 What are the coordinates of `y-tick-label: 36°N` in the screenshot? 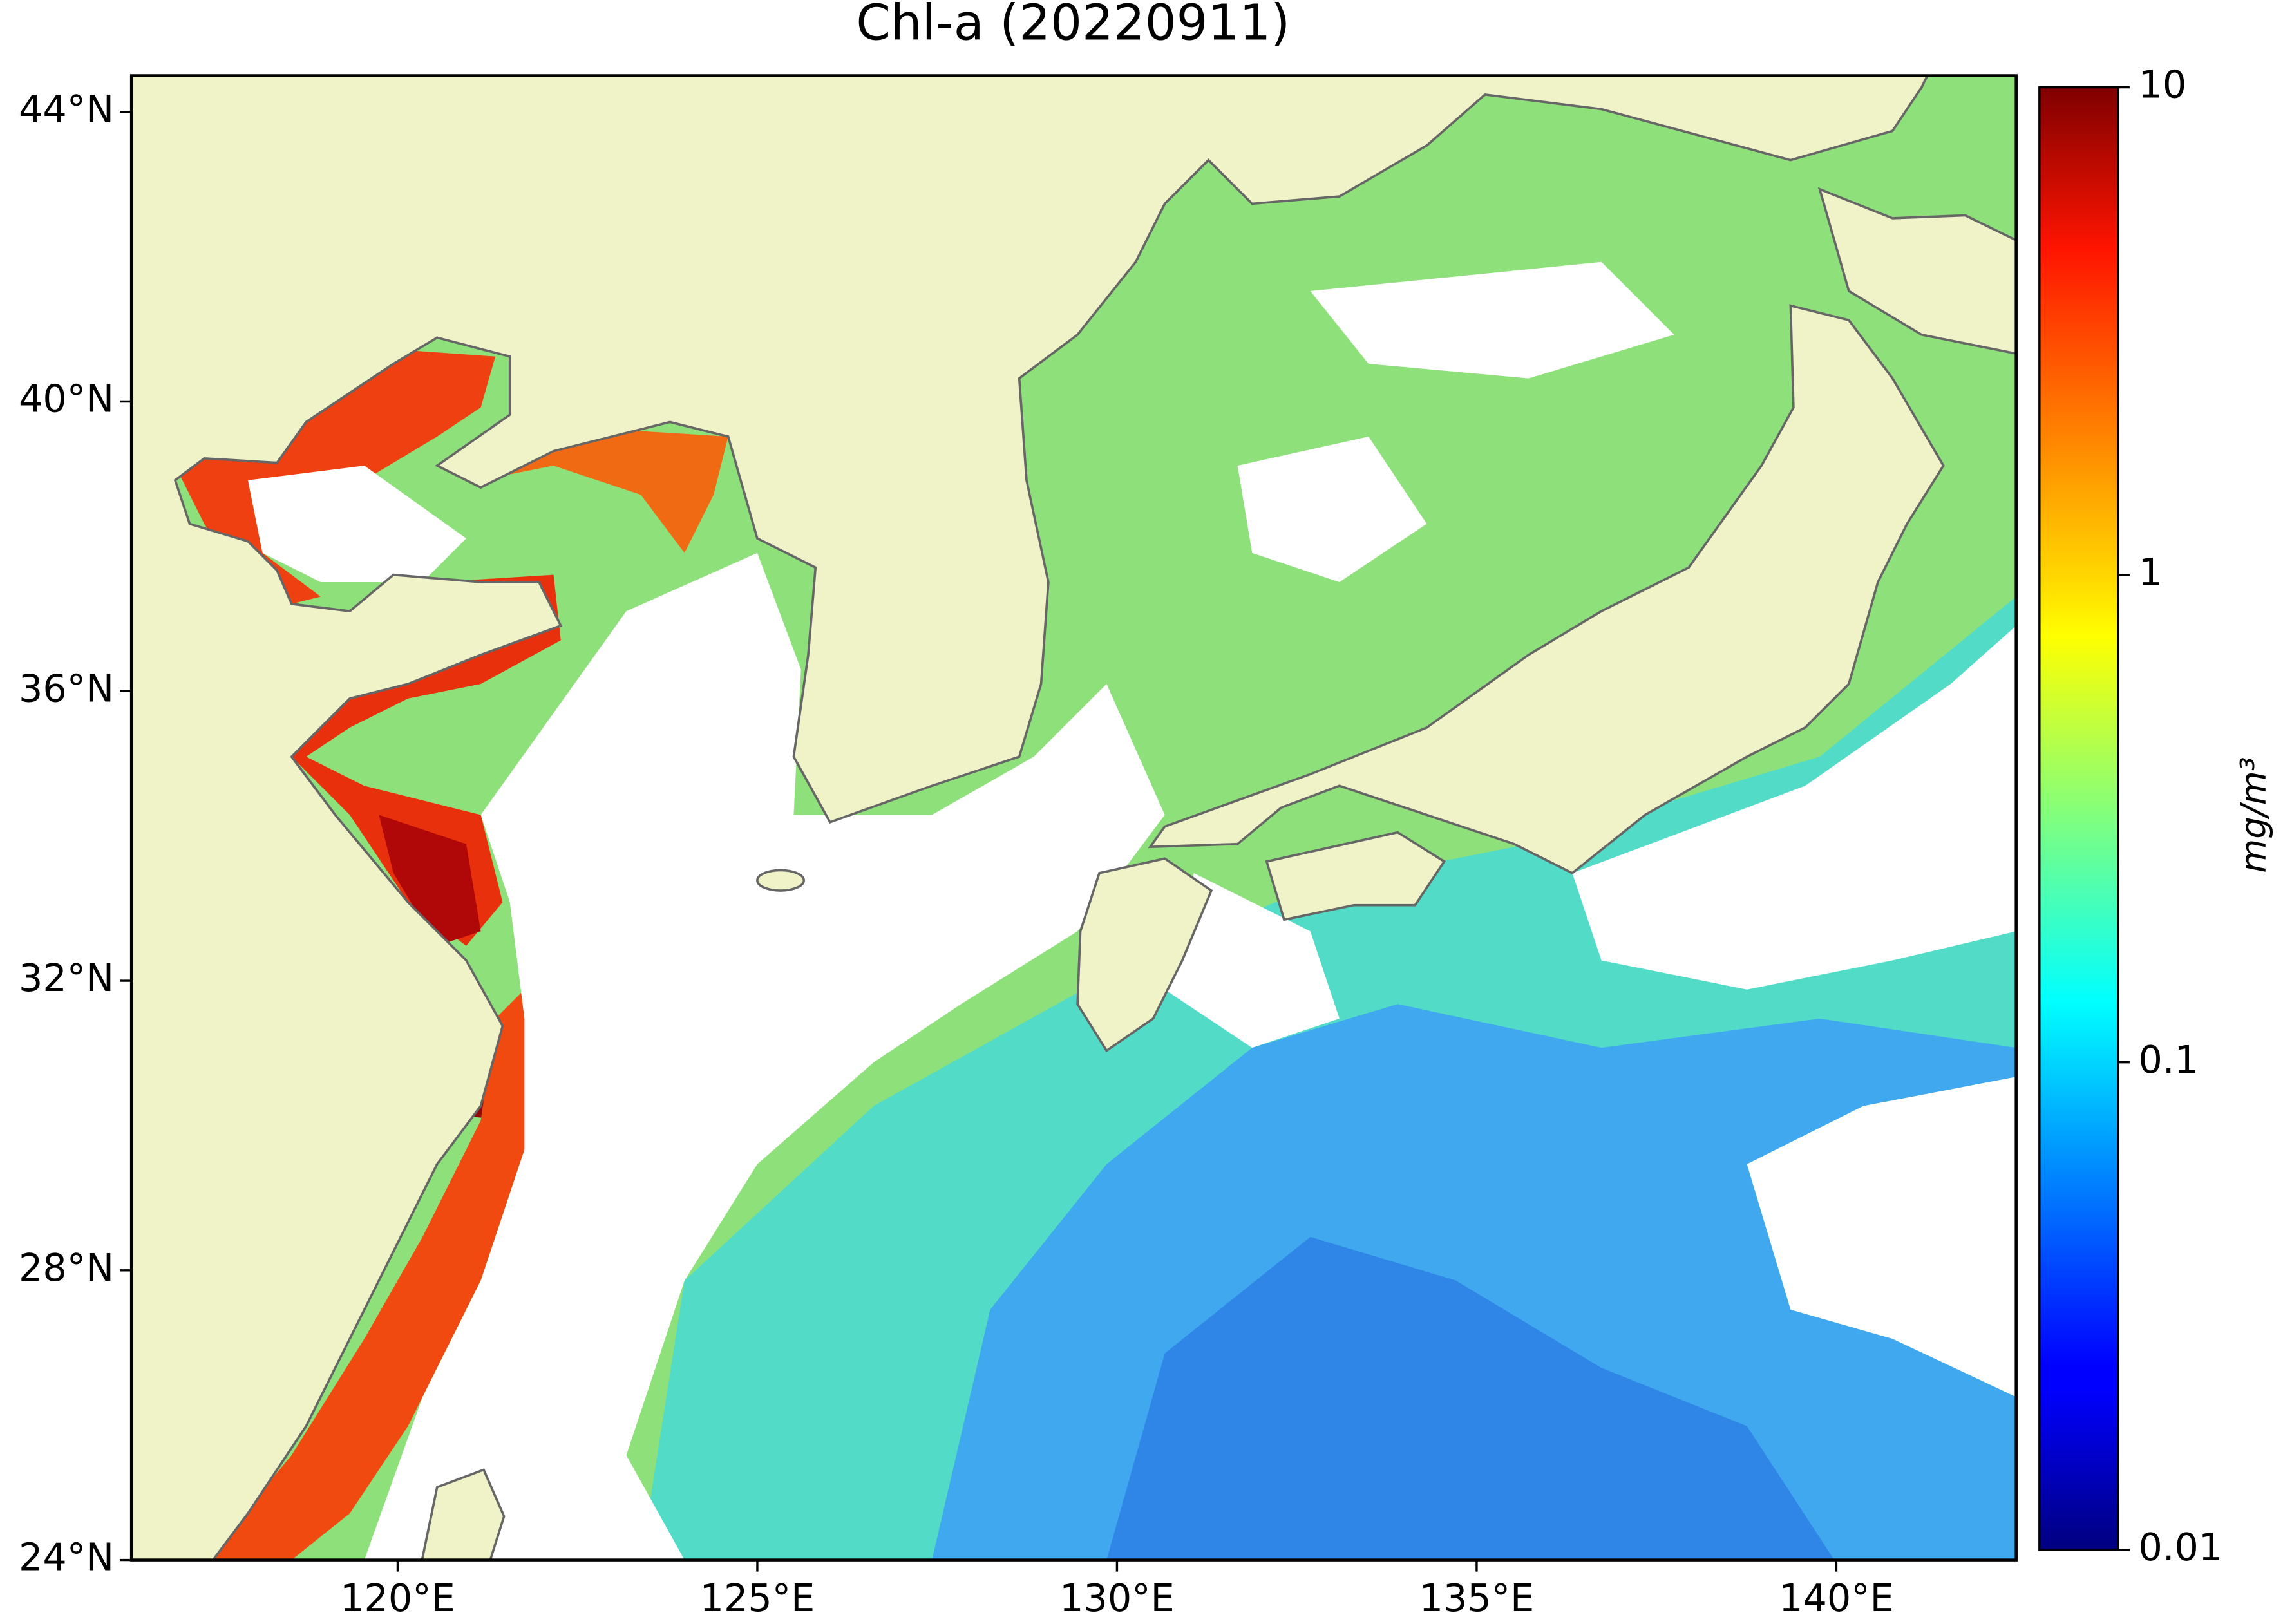 It's located at (66, 688).